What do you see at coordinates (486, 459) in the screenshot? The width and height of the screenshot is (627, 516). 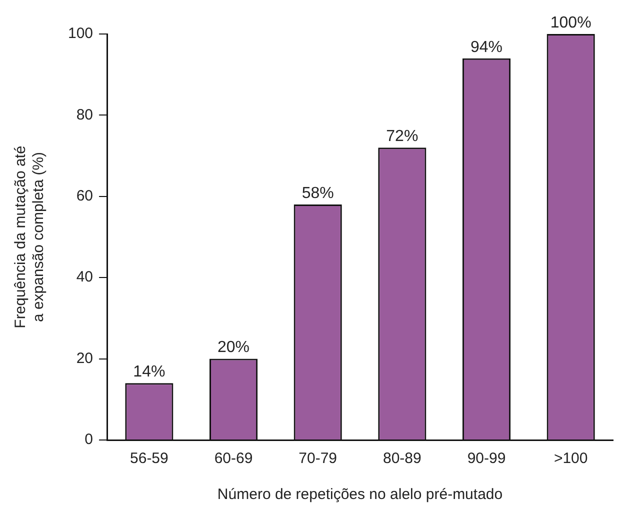 I see `x-tick-label: 90-99` at bounding box center [486, 459].